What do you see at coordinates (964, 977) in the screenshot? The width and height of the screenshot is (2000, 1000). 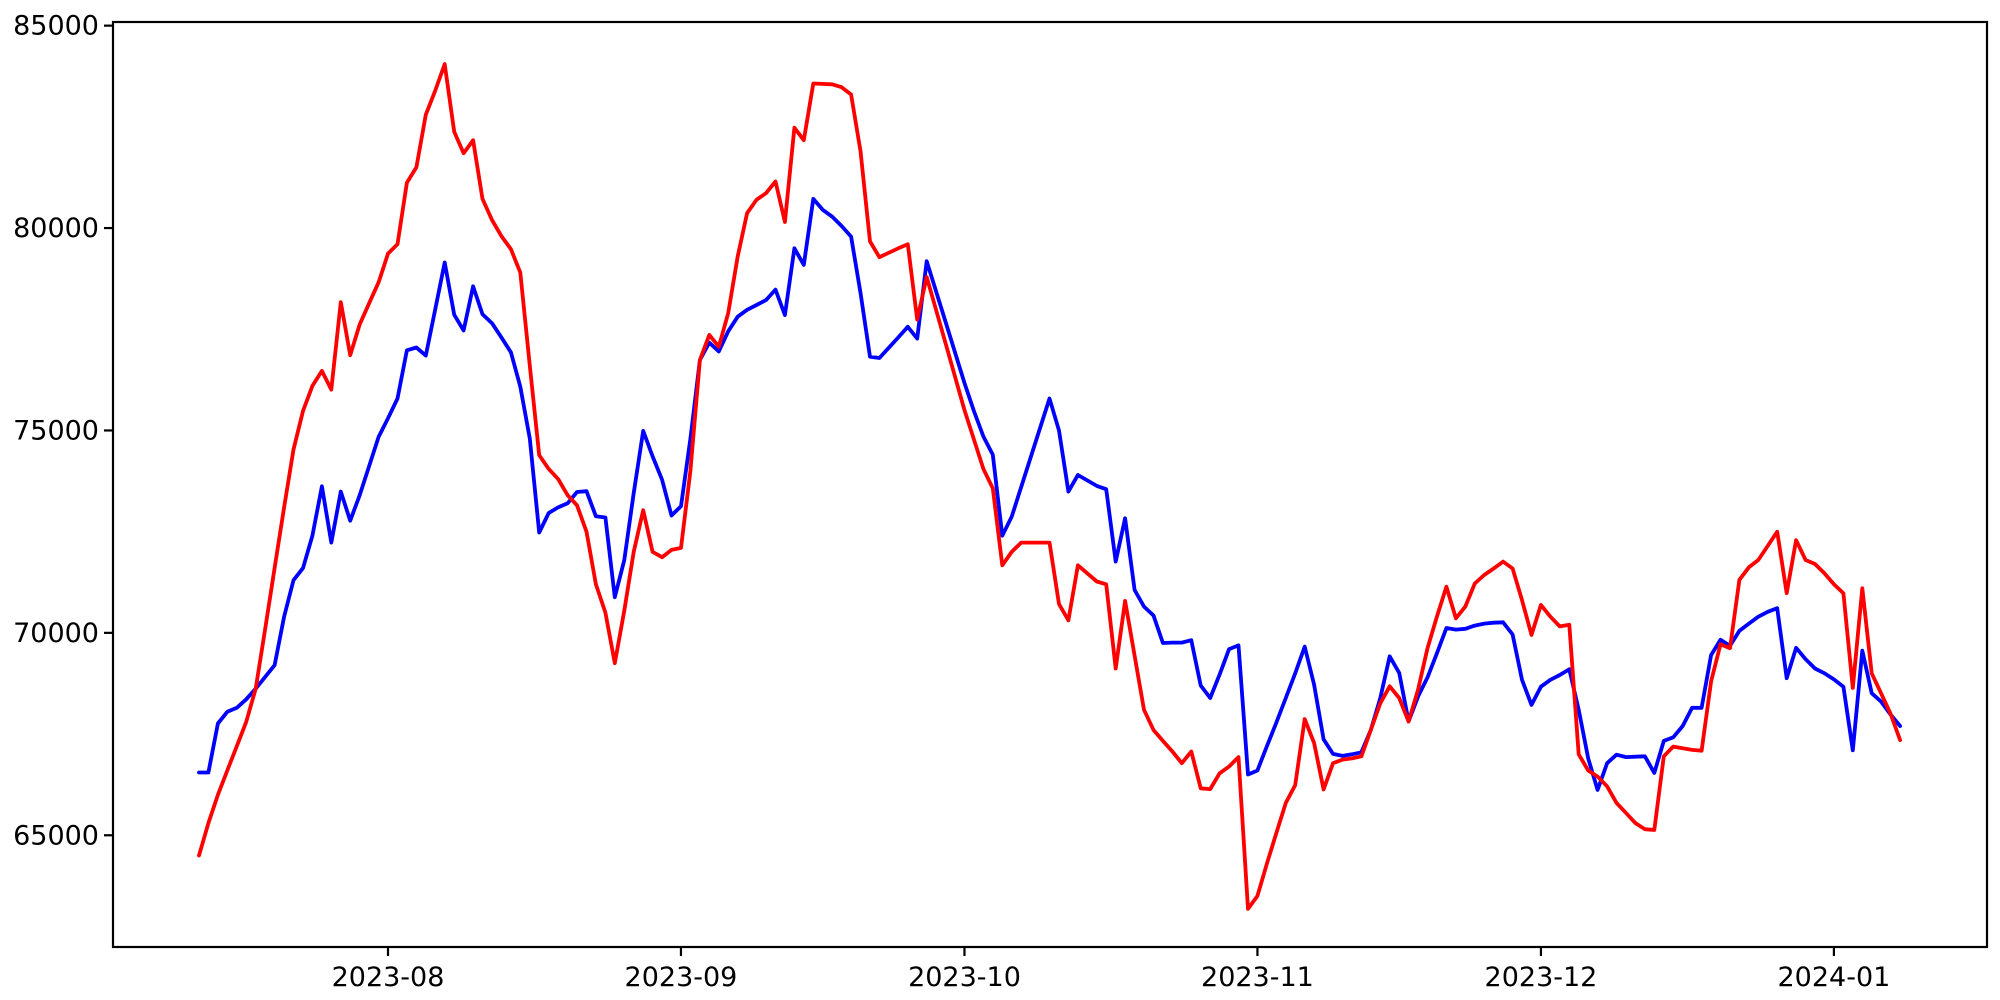 I see `x-tick-label: 2023-10` at bounding box center [964, 977].